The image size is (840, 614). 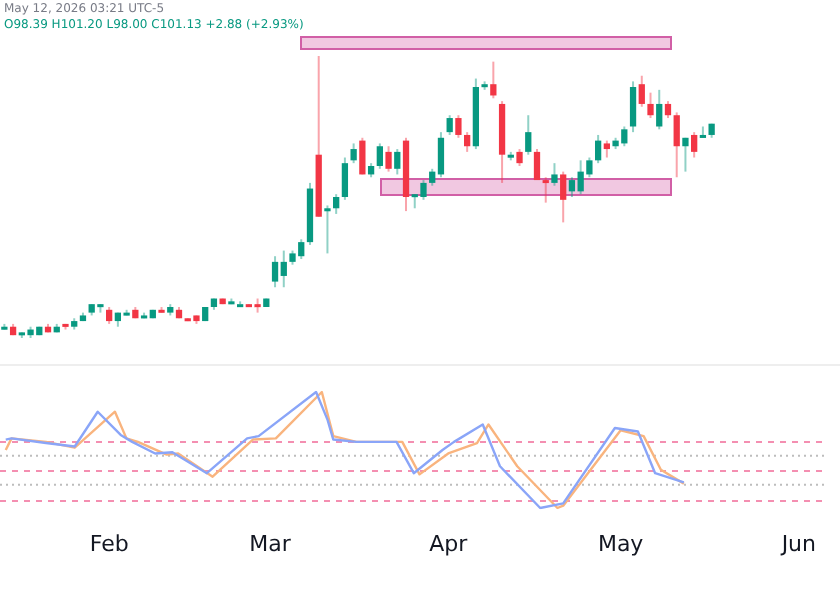 I want to click on x-tick-label: May, so click(x=621, y=543).